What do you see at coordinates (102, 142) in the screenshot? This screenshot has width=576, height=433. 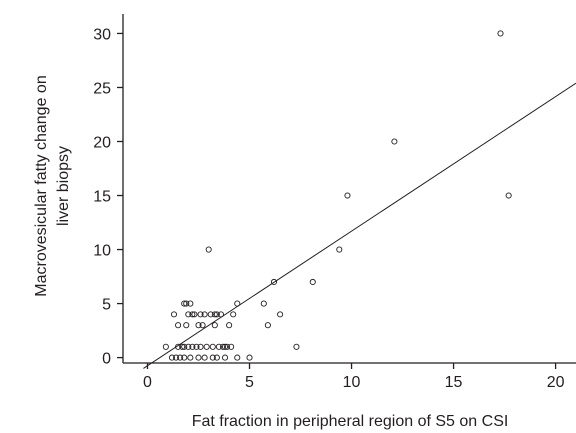 I see `y-tick-label: 20` at bounding box center [102, 142].